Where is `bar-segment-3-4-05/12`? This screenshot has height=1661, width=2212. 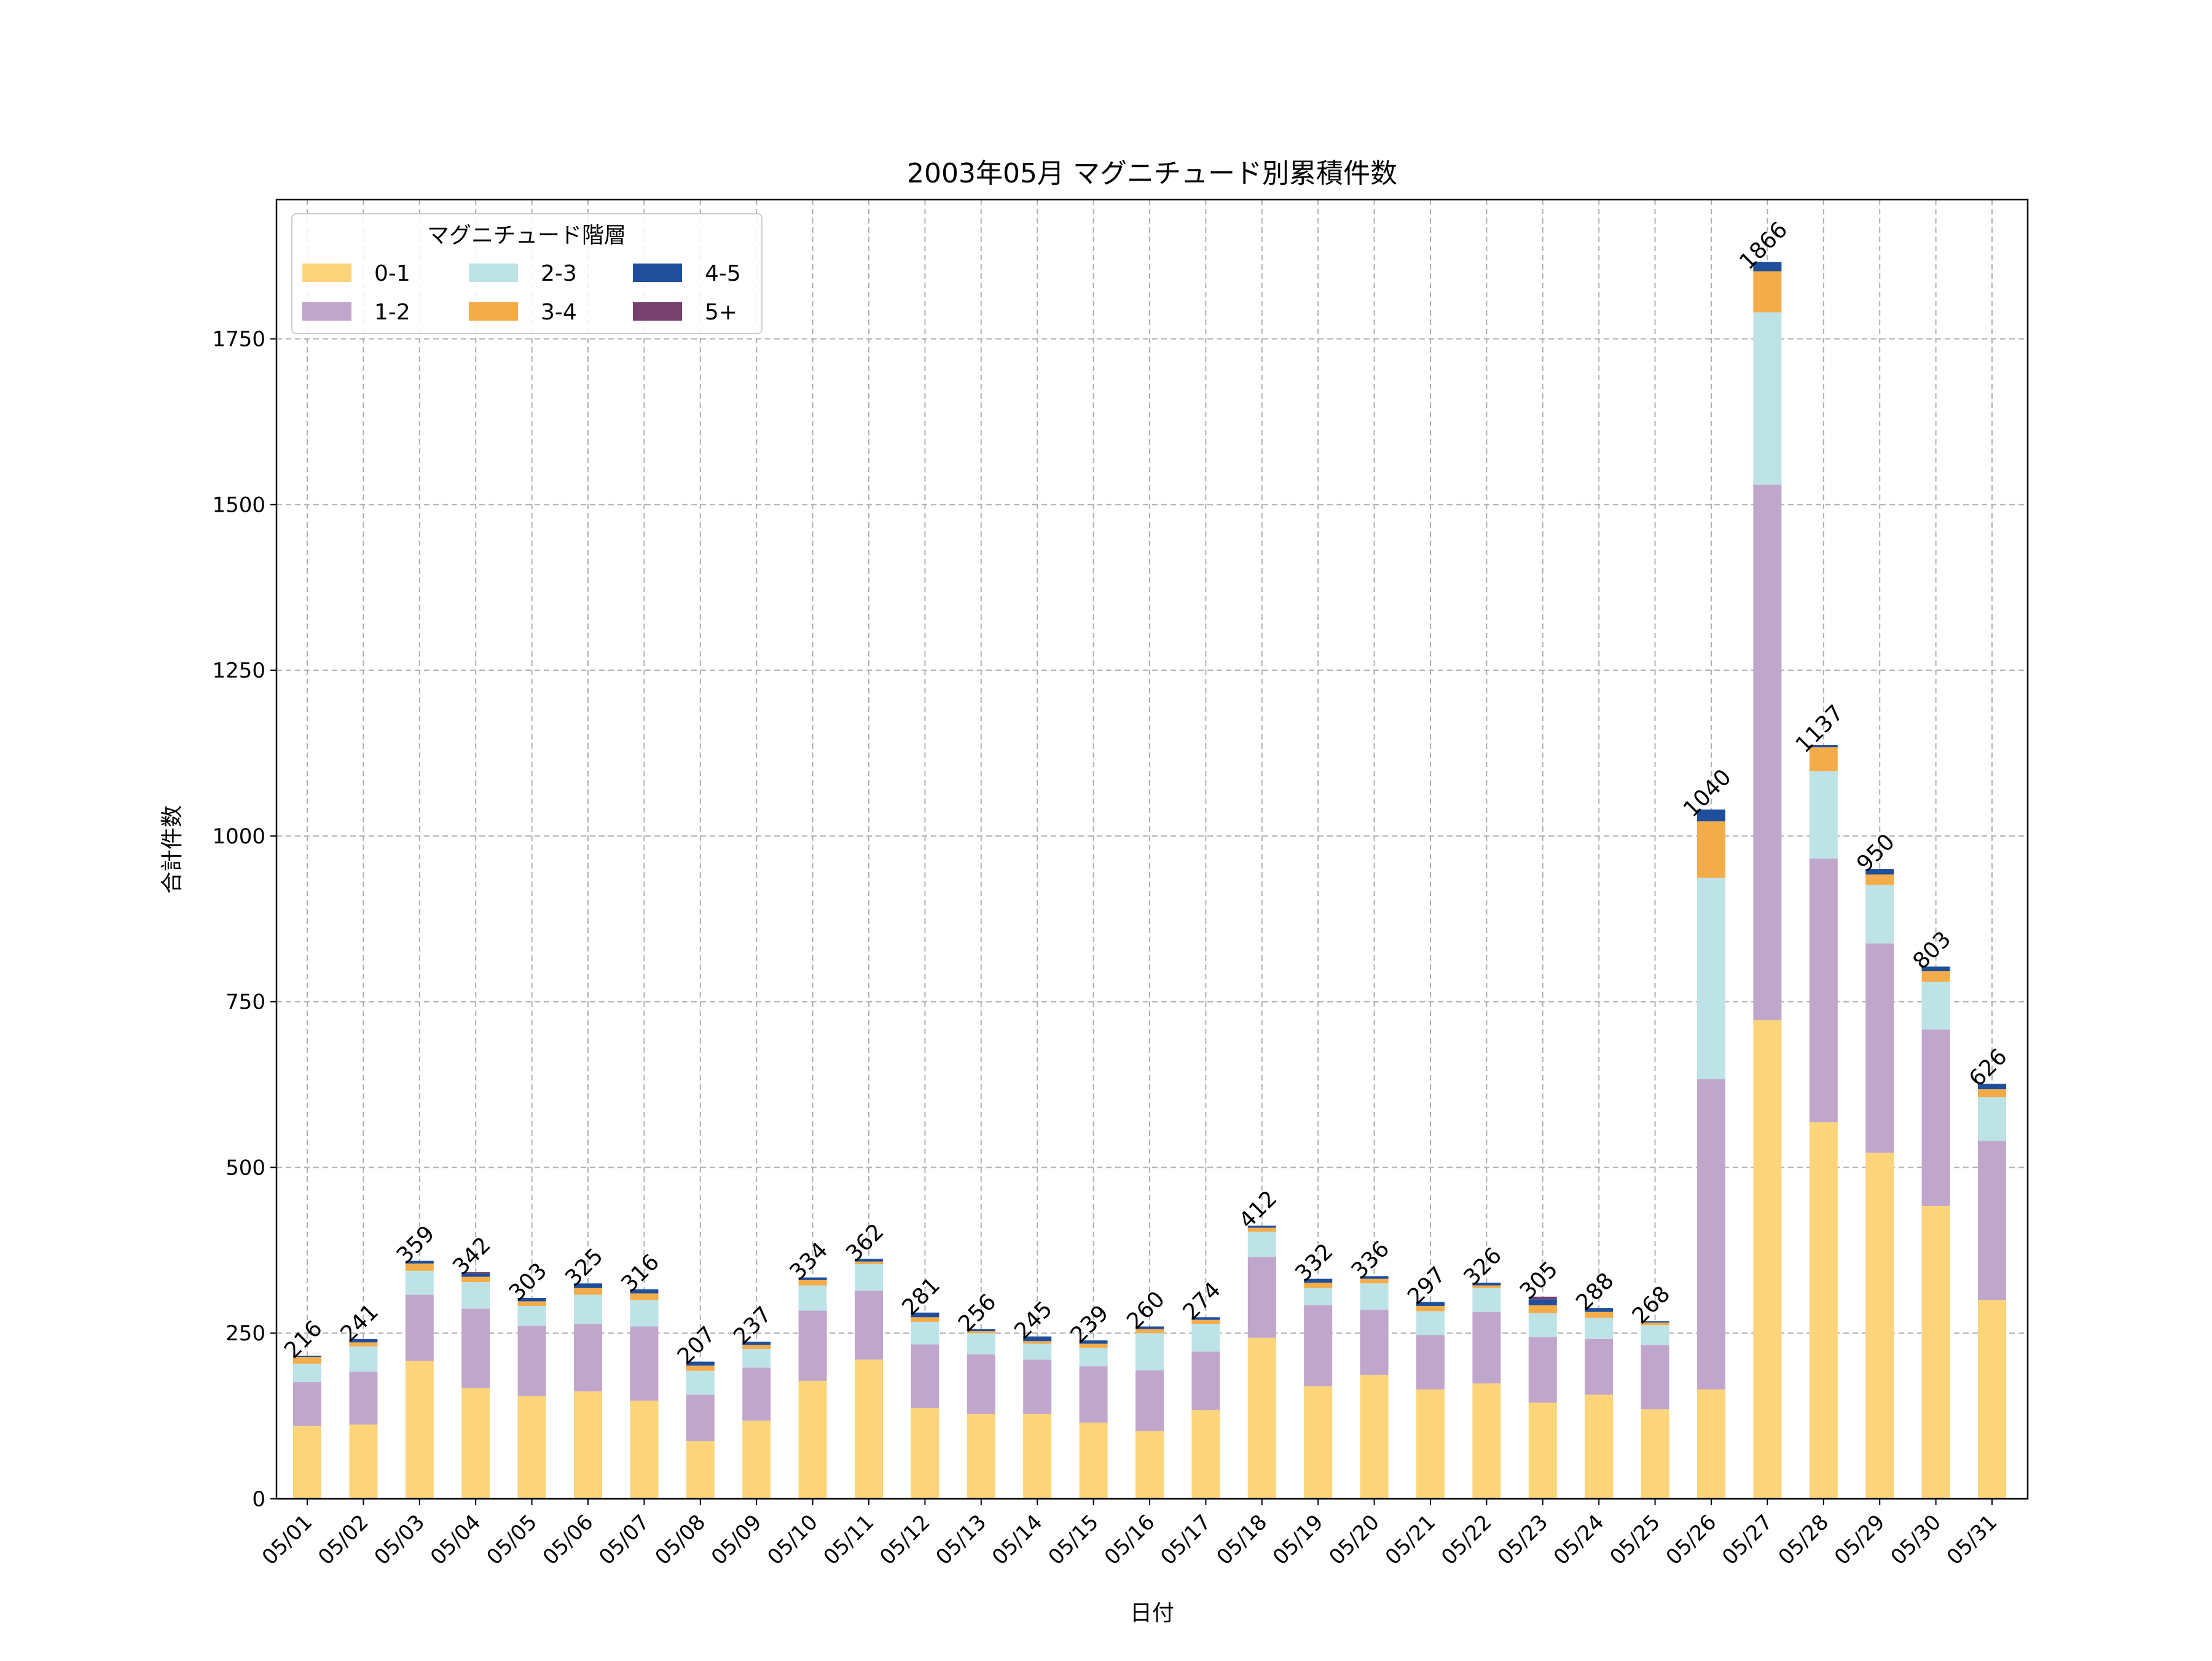
bar-segment-3-4-05/12 is located at coordinates (925, 1319).